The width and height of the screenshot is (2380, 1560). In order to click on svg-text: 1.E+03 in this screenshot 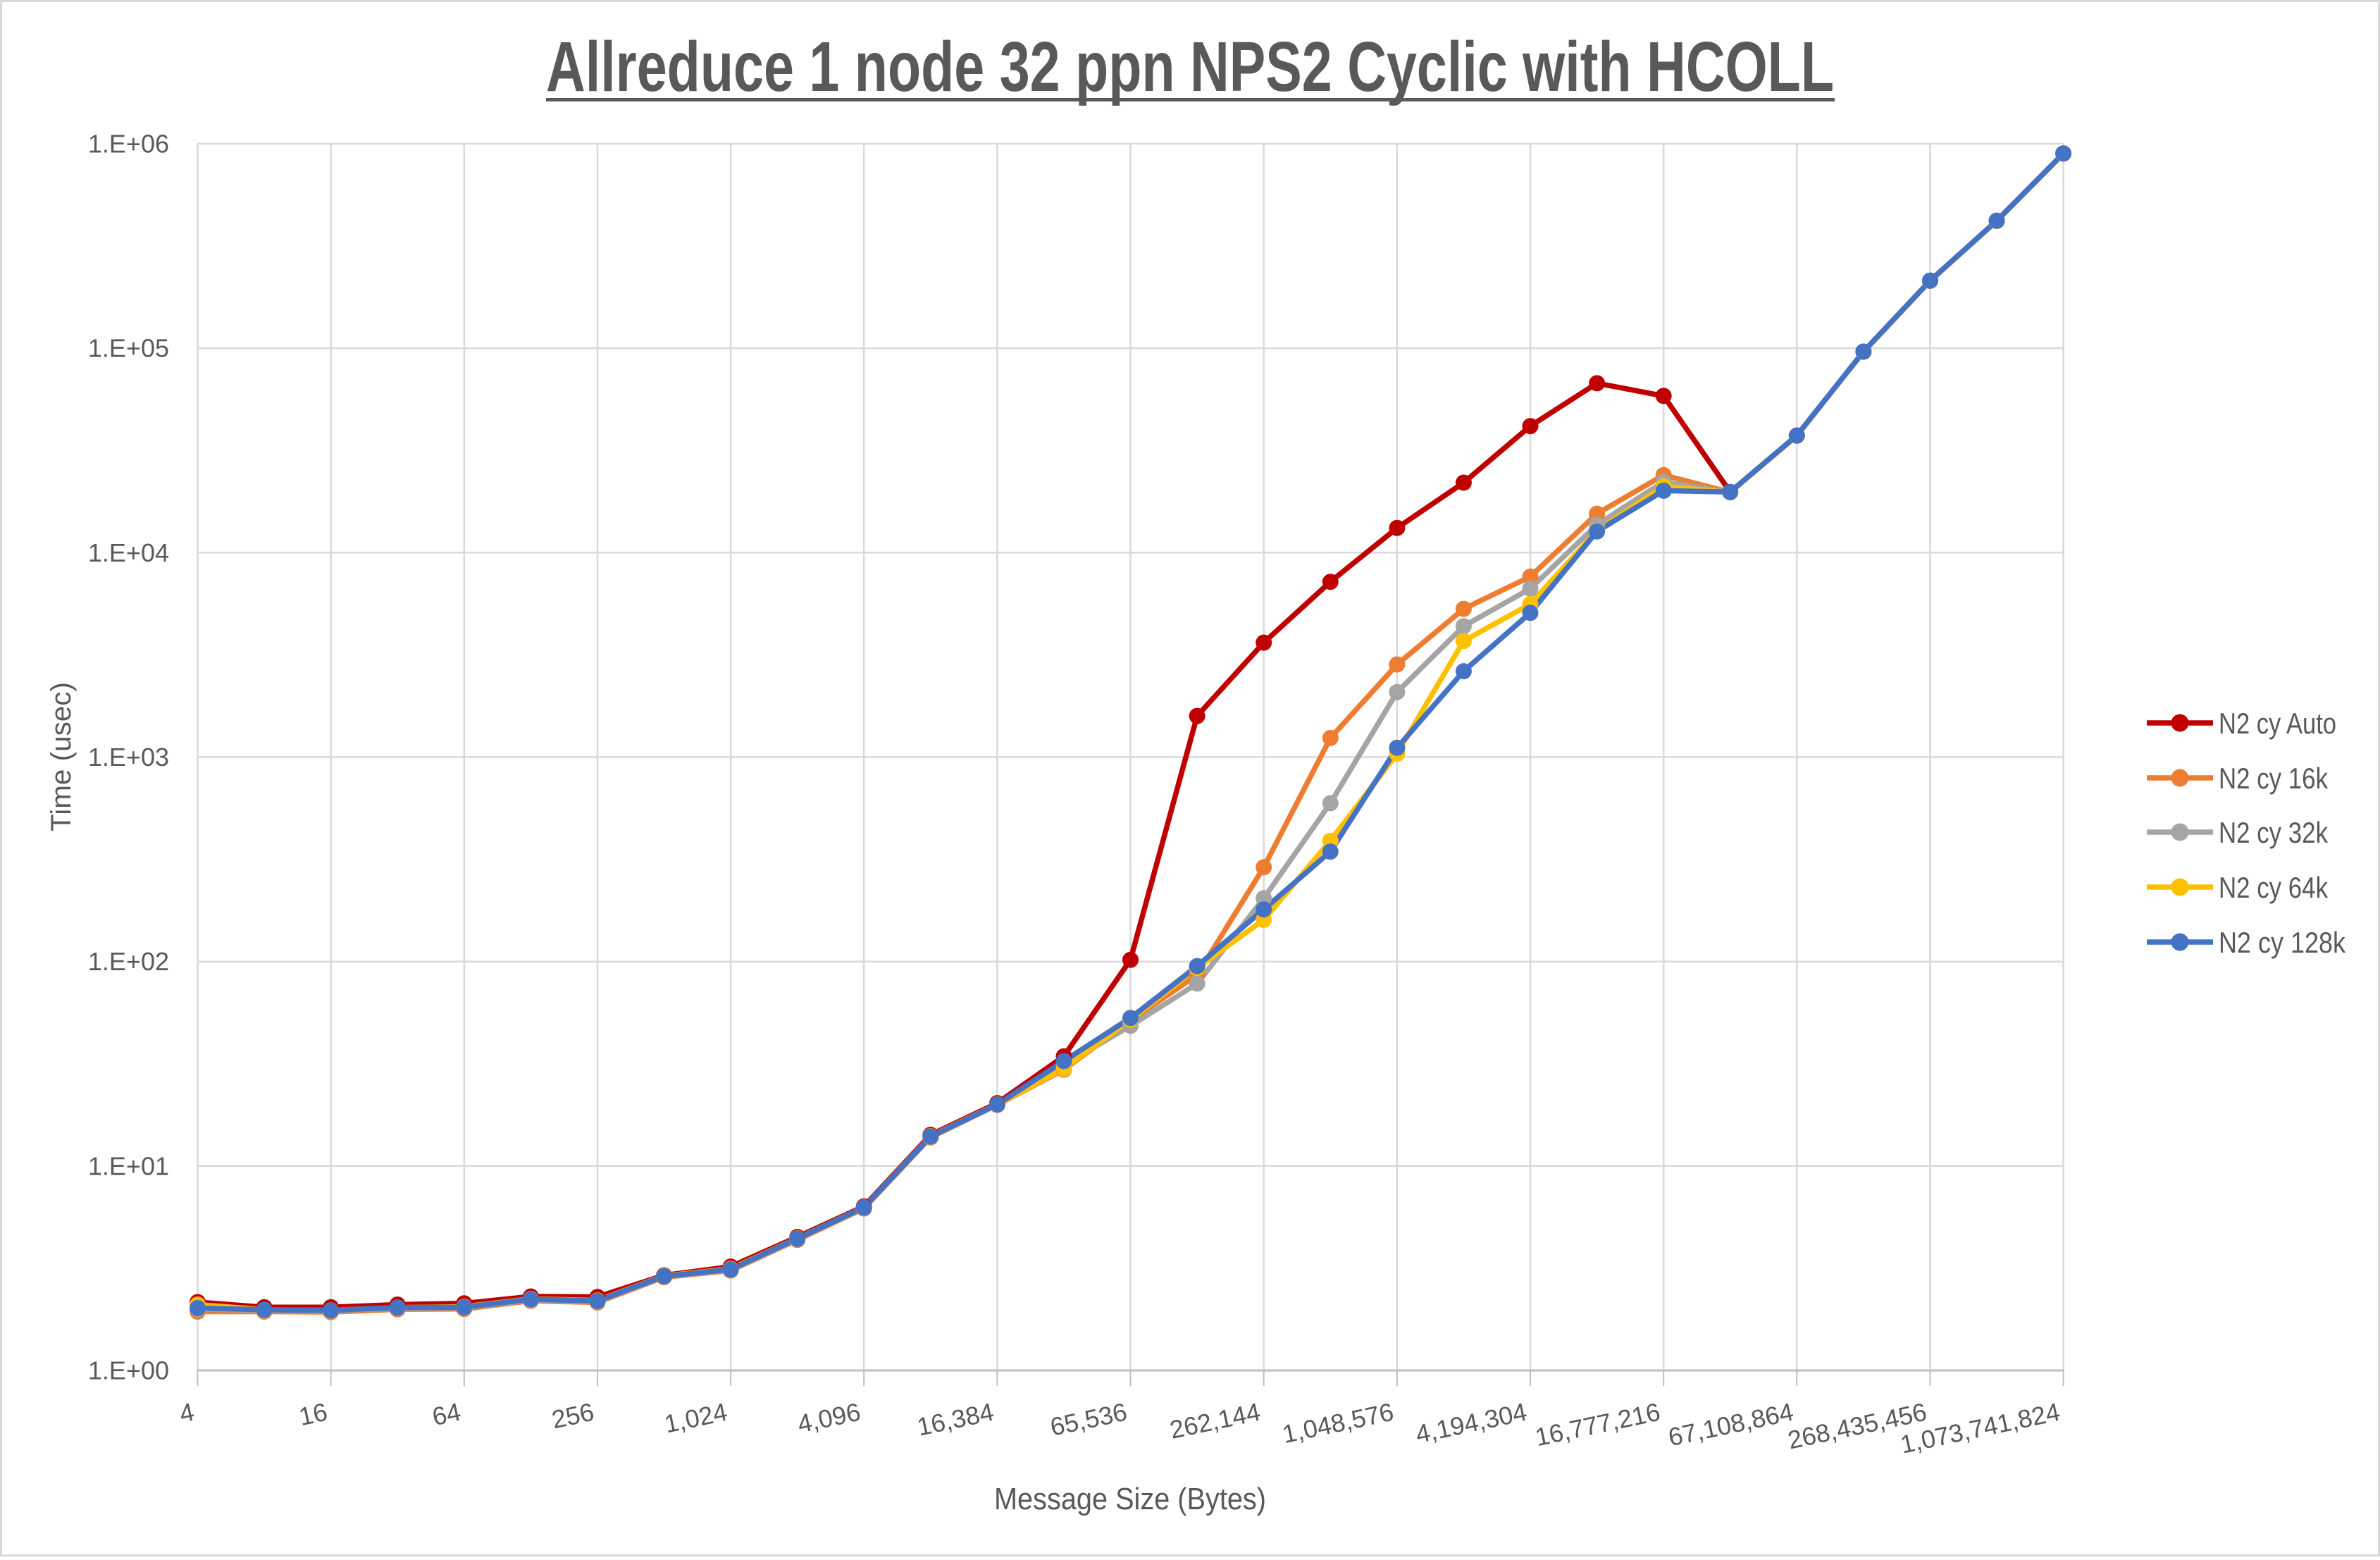, I will do `click(128, 757)`.